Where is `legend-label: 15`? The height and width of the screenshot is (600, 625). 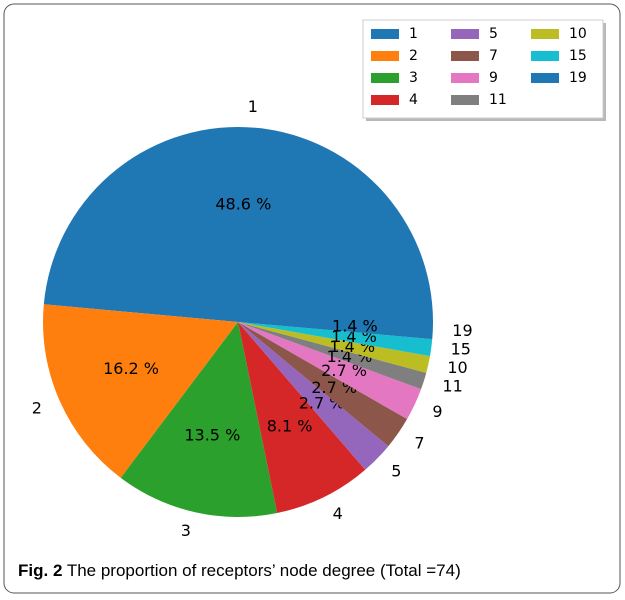
legend-label: 15 is located at coordinates (578, 56).